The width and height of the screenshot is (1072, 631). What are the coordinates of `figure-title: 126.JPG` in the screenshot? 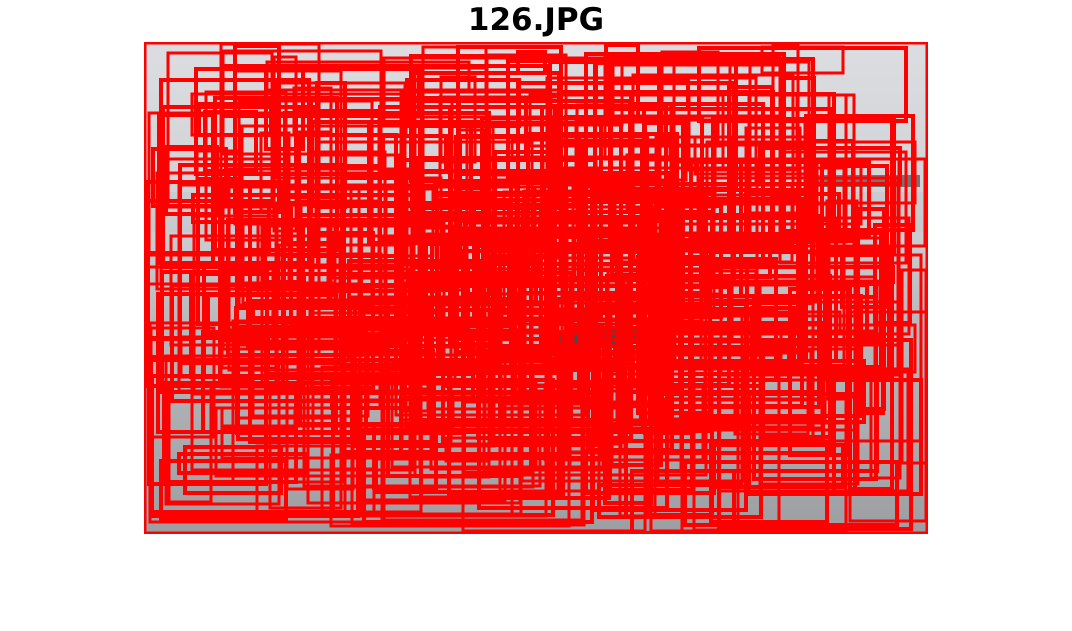 It's located at (536, 20).